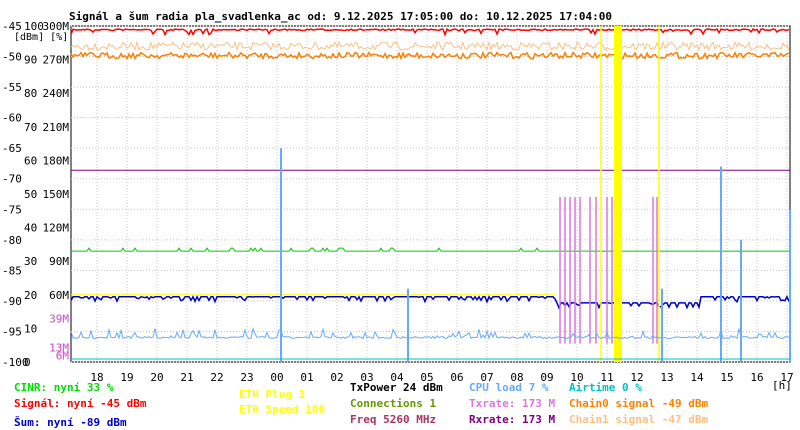 The height and width of the screenshot is (430, 800). I want to click on legend-cinr: CINR: nyní 33 %, so click(64, 387).